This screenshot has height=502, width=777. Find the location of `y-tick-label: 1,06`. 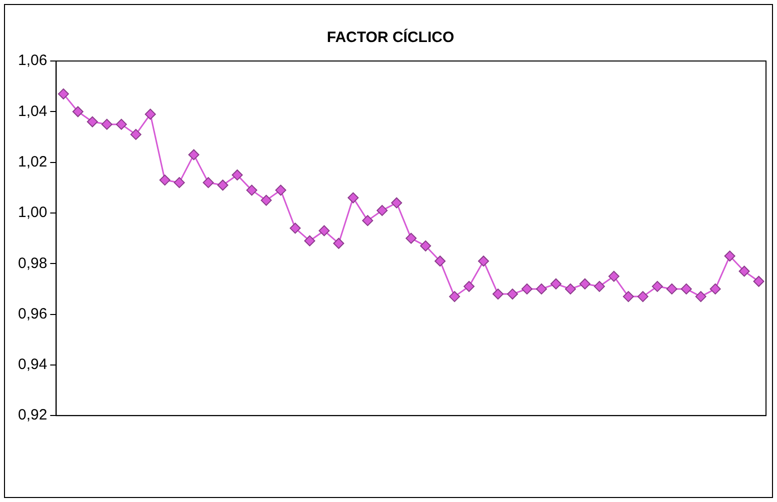

y-tick-label: 1,06 is located at coordinates (33, 61).